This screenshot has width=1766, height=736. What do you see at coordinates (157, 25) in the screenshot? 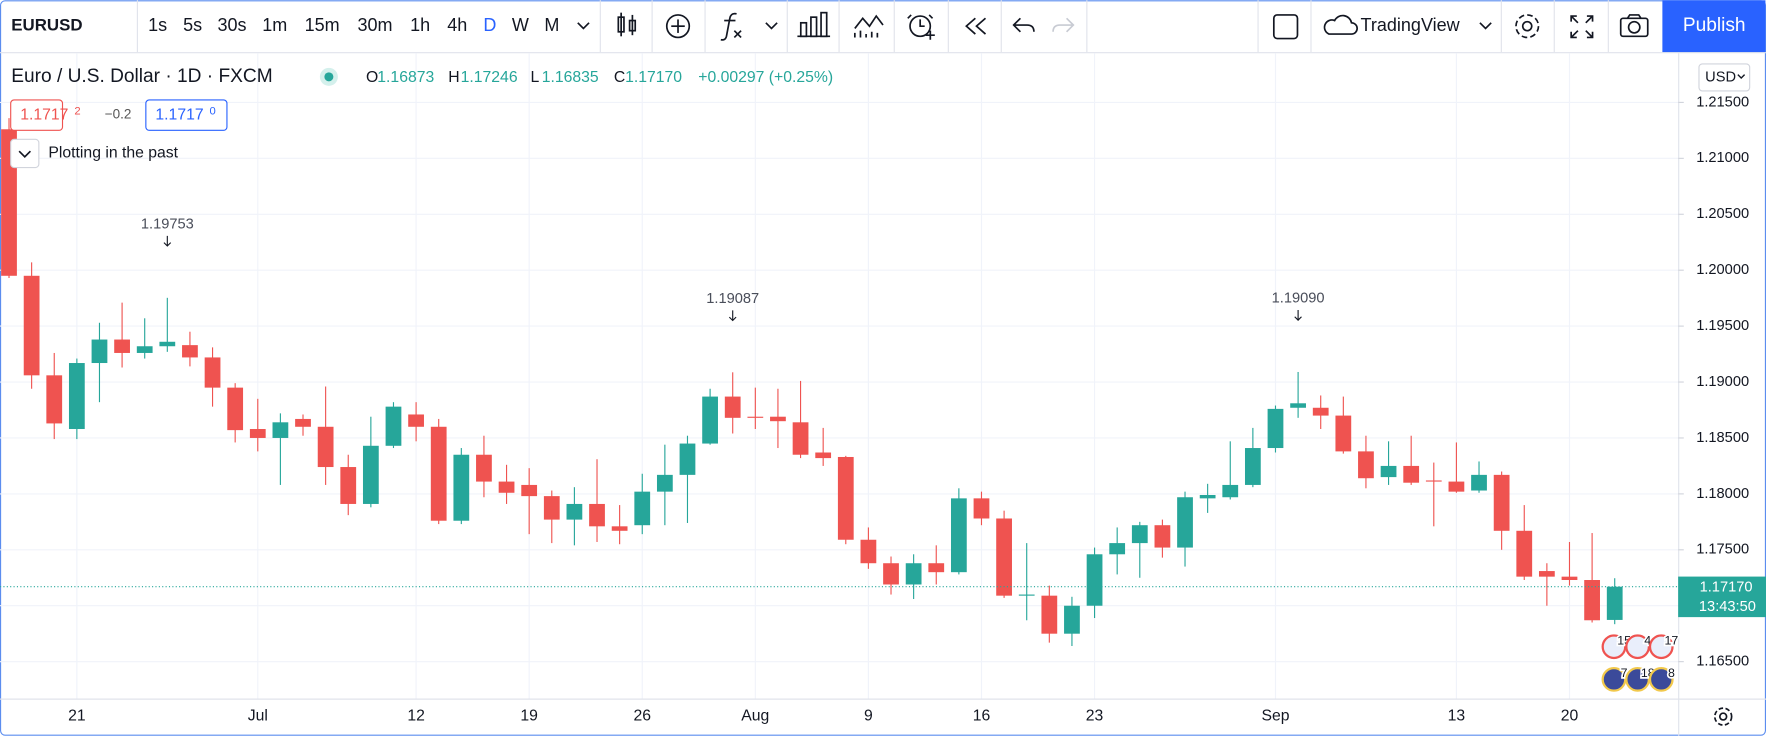
I see `interval-button: 1s` at bounding box center [157, 25].